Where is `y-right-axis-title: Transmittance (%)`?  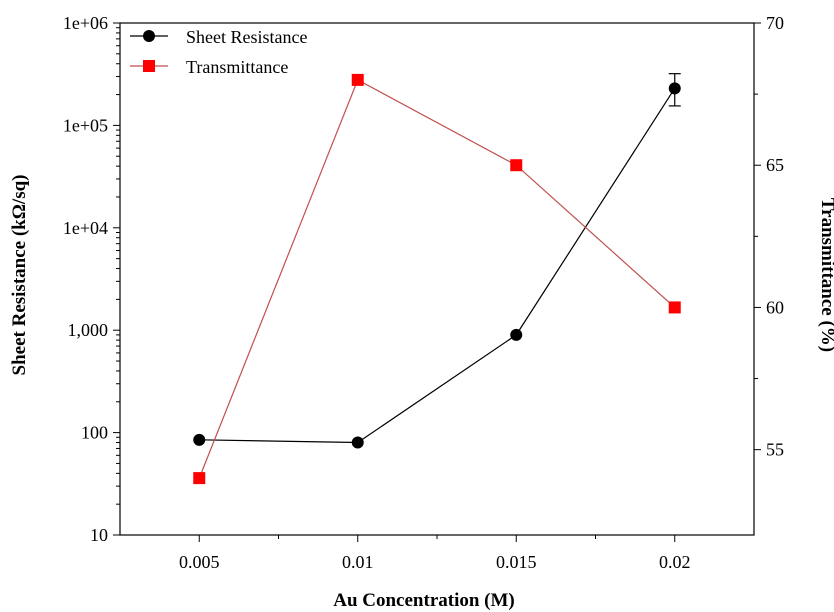 y-right-axis-title: Transmittance (%) is located at coordinates (825, 275).